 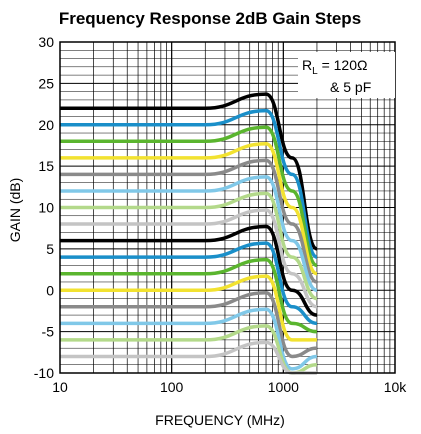 What do you see at coordinates (46, 42) in the screenshot?
I see `y-tick-label: 30` at bounding box center [46, 42].